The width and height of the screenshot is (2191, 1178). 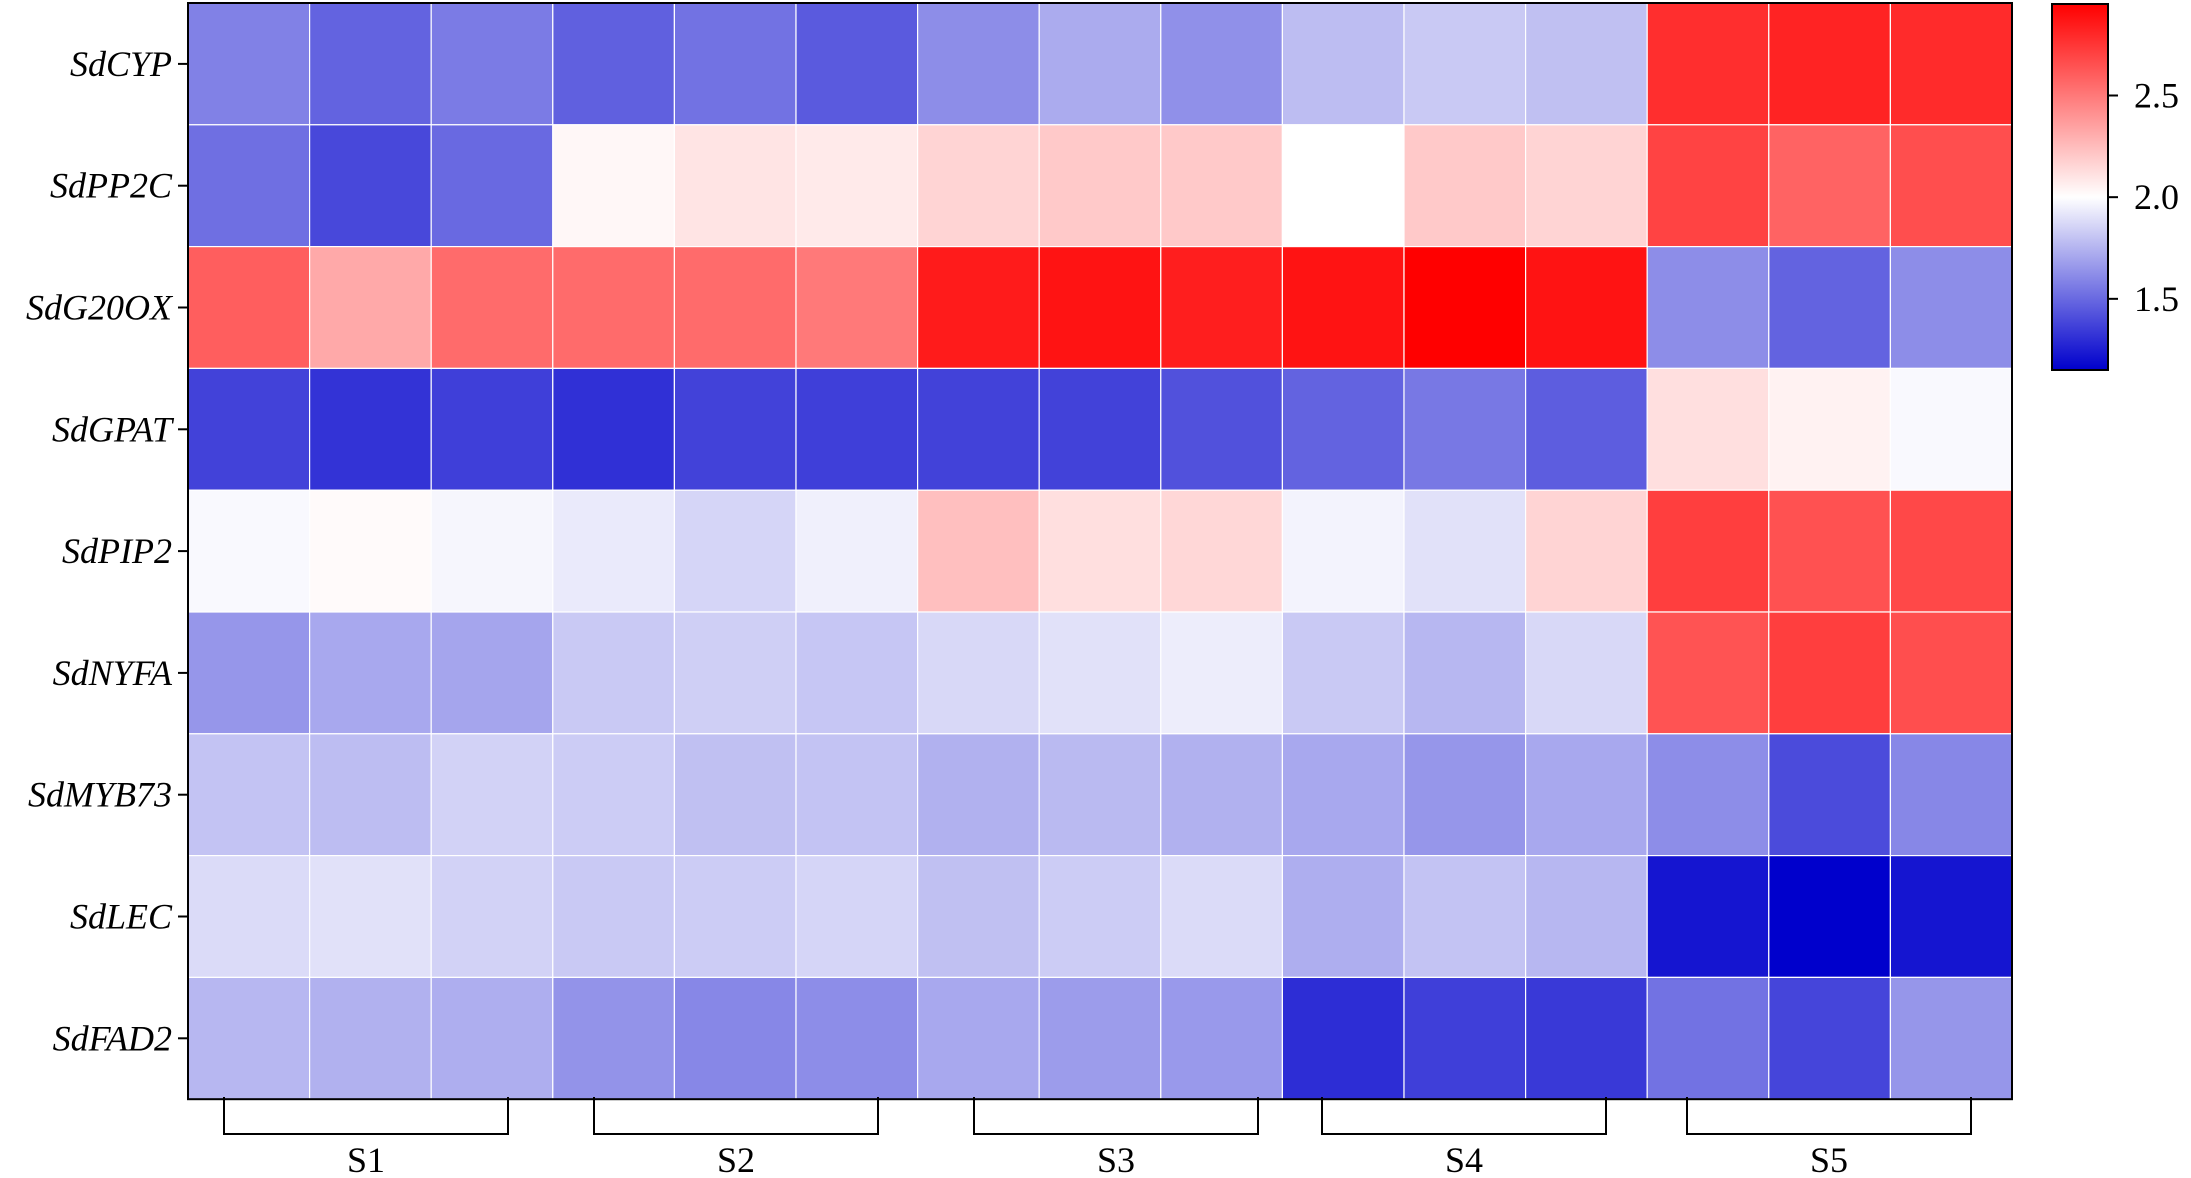 What do you see at coordinates (113, 673) in the screenshot?
I see `row-label: SdNYFA` at bounding box center [113, 673].